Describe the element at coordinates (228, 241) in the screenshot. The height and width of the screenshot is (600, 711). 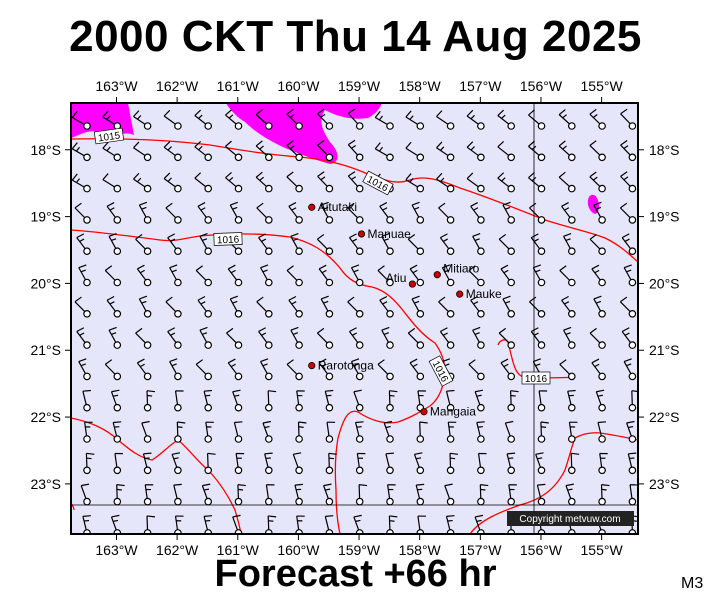
I see `svg-text: 1016` at that location.